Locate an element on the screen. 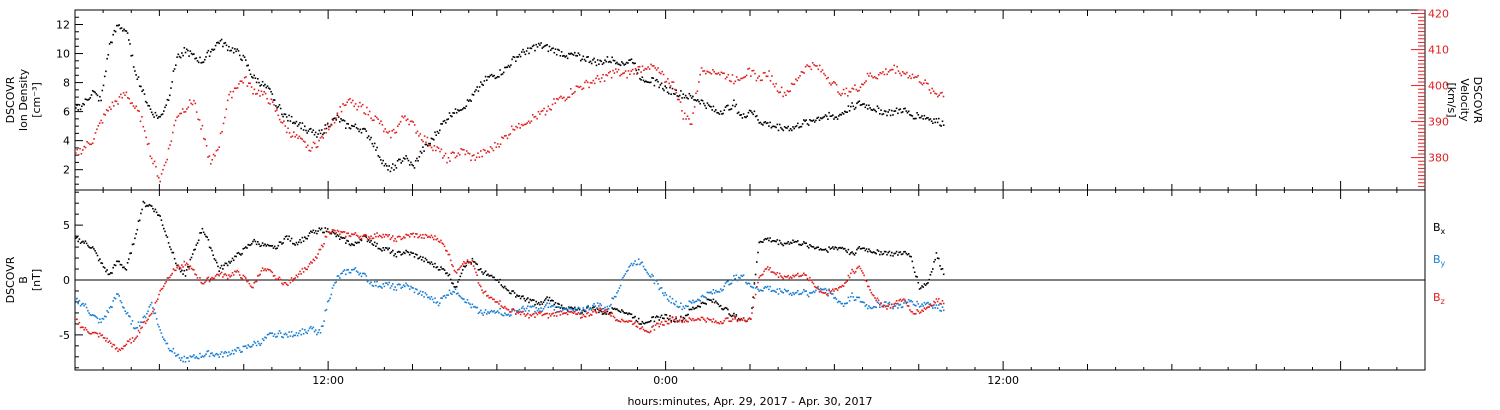 Image resolution: width=1500 pixels, height=410 pixels. x-tick-label: 0:00 is located at coordinates (665, 380).